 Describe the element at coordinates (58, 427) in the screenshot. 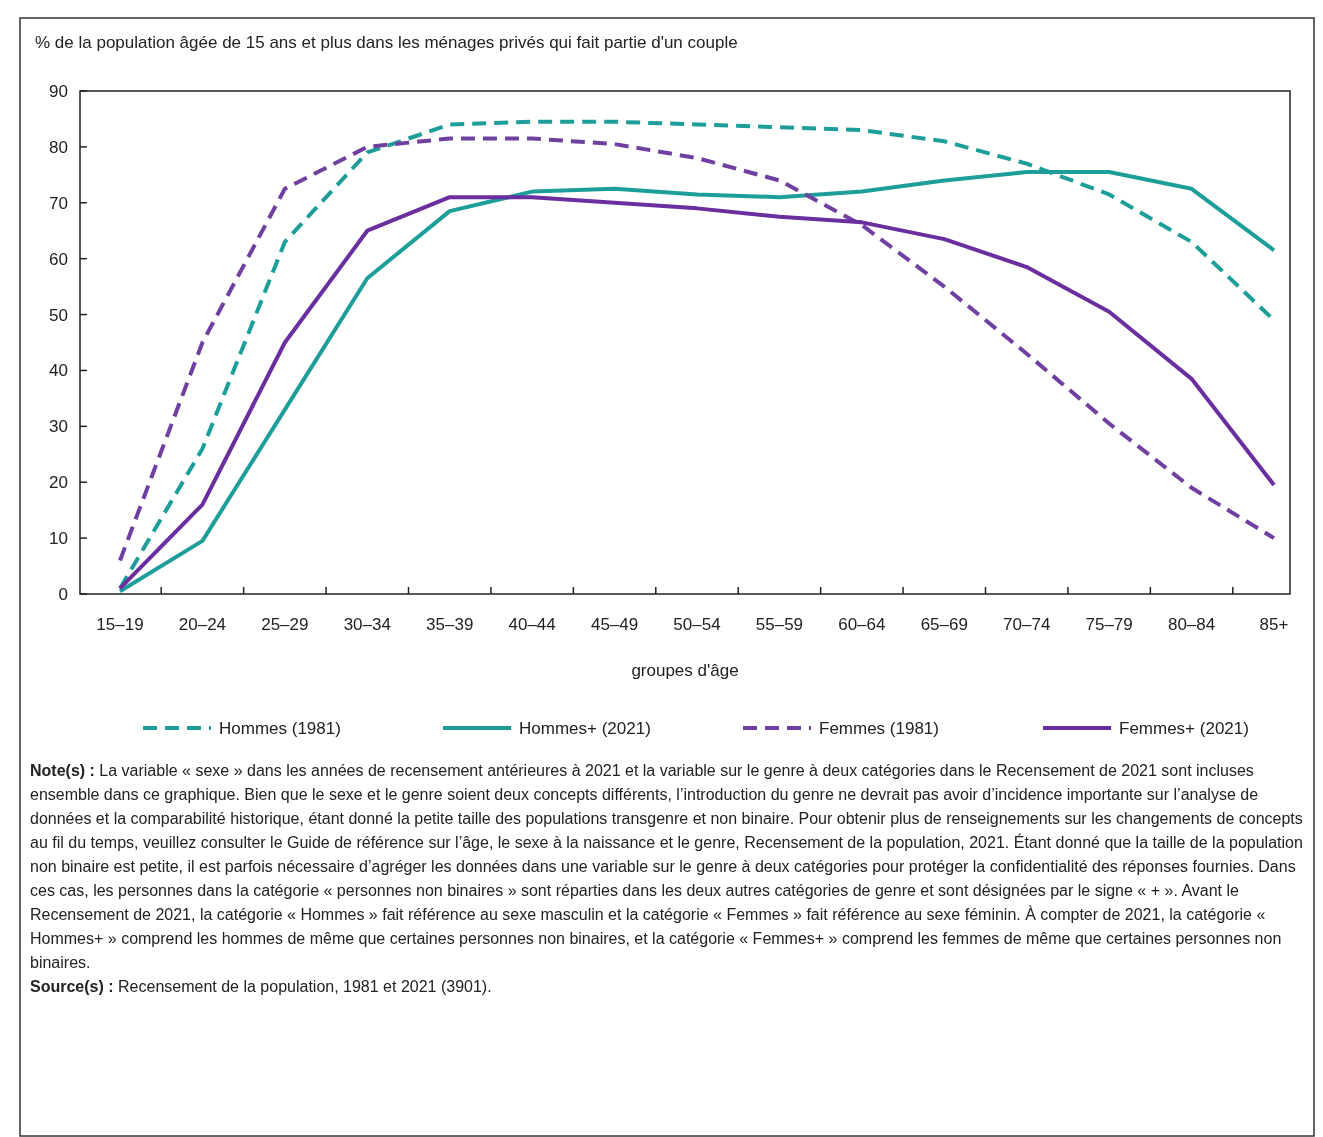

I see `y-tick-label: 30` at that location.